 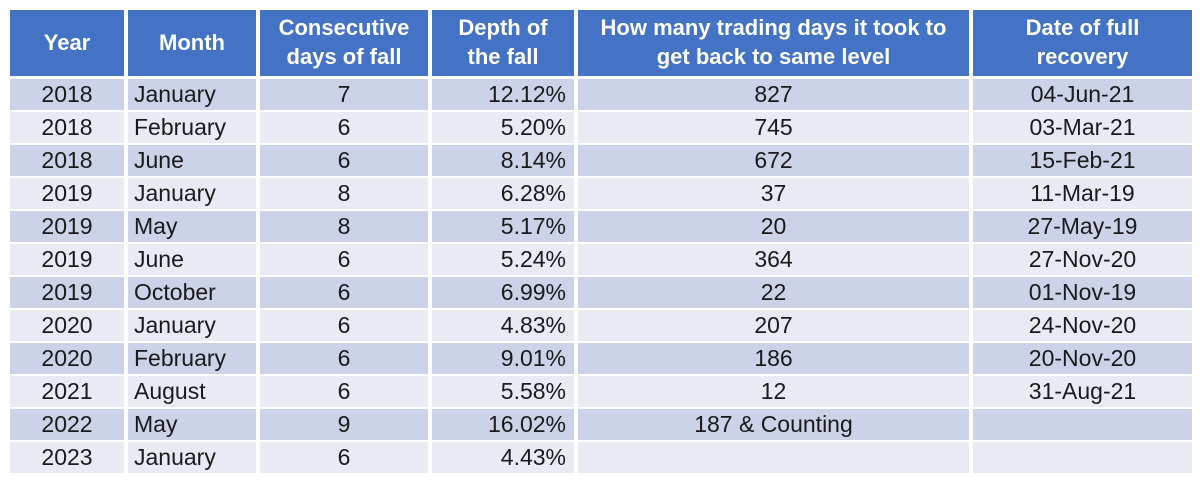 What do you see at coordinates (505, 458) in the screenshot?
I see `table-cell: 4.43%` at bounding box center [505, 458].